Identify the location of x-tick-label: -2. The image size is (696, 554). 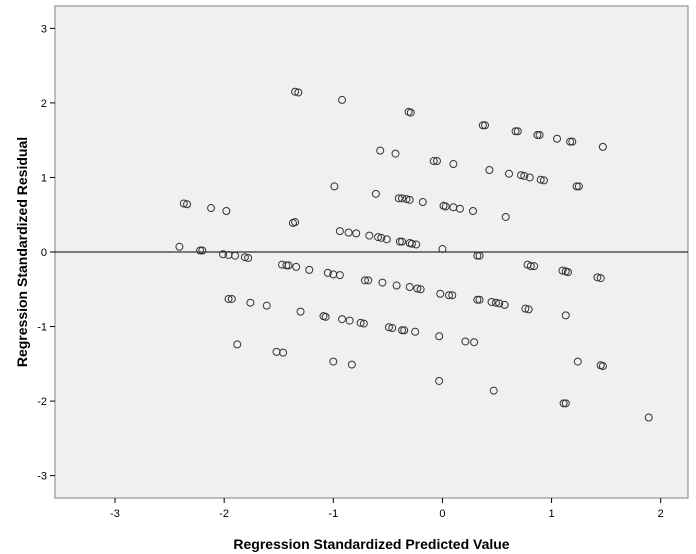
(224, 514).